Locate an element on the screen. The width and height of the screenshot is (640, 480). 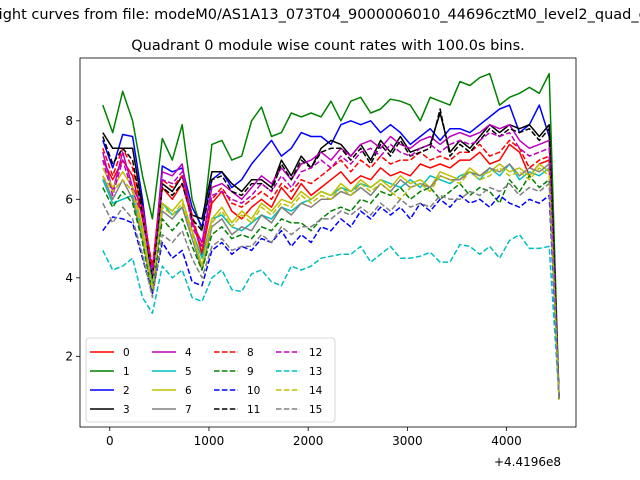
legend-label-12: 12 is located at coordinates (315, 353).